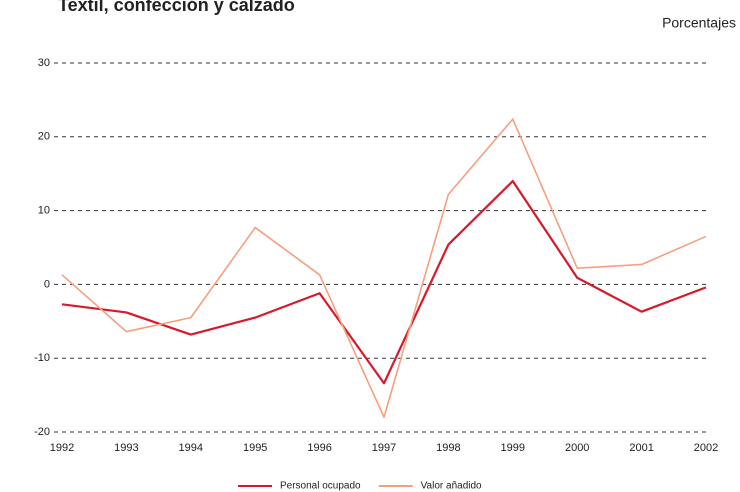 The height and width of the screenshot is (492, 740). Describe the element at coordinates (513, 448) in the screenshot. I see `x-tick-label: 1999` at that location.